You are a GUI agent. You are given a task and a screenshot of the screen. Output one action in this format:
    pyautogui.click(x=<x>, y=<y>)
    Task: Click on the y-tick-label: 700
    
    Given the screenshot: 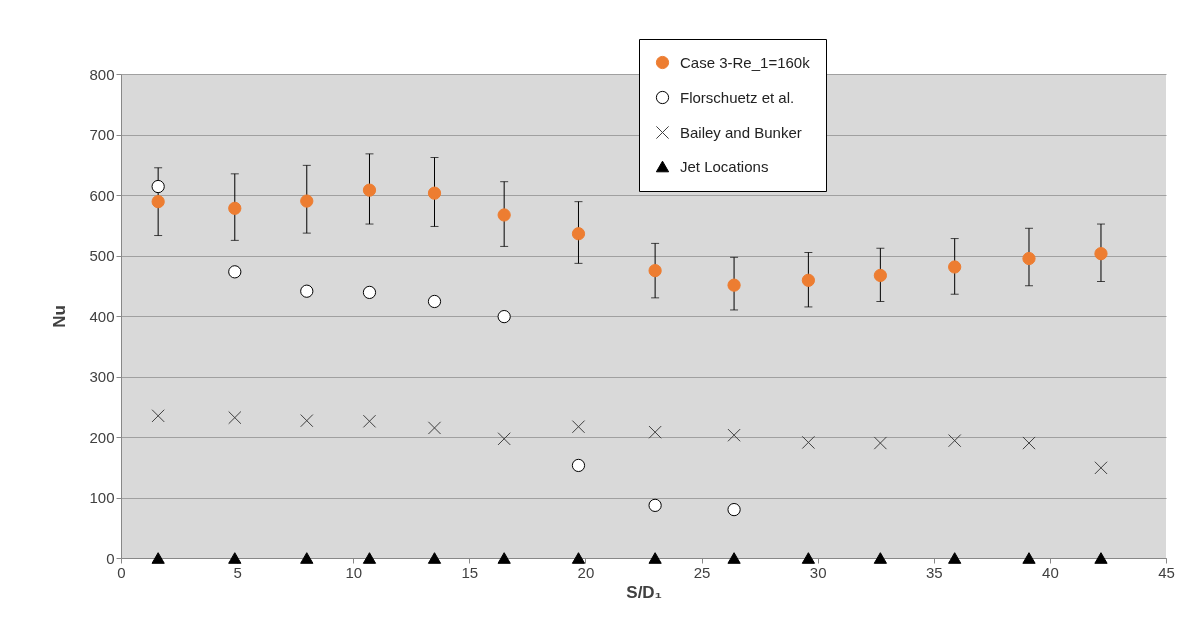 What is the action you would take?
    pyautogui.click(x=102, y=134)
    